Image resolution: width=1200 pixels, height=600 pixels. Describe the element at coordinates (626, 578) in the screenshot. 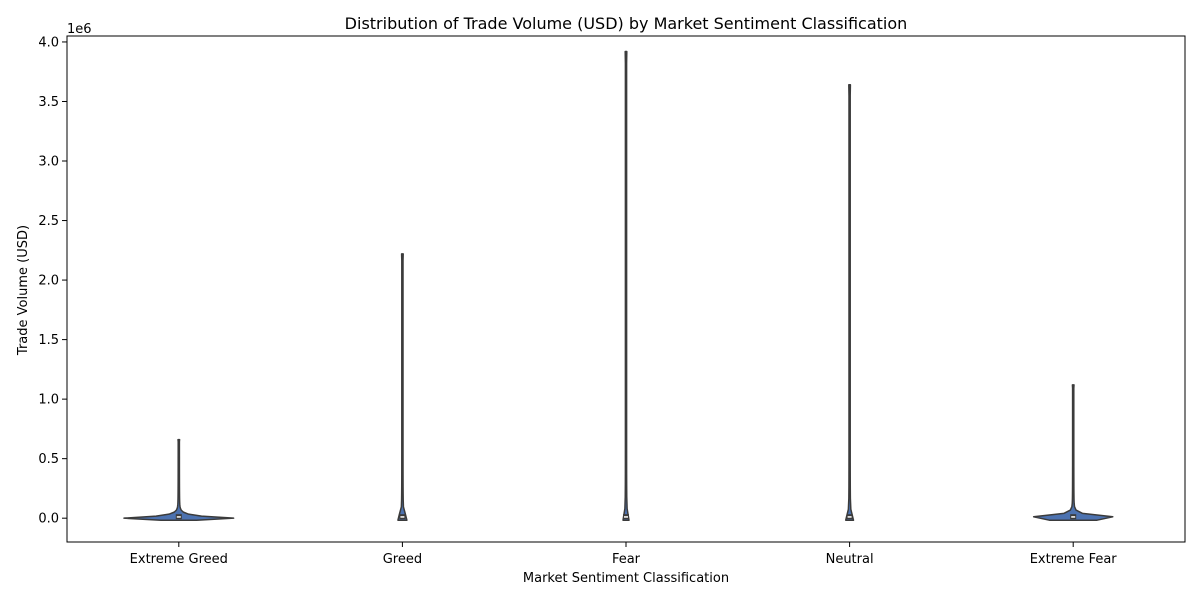

I see `x-axis-label: Market Sentiment Classification` at that location.